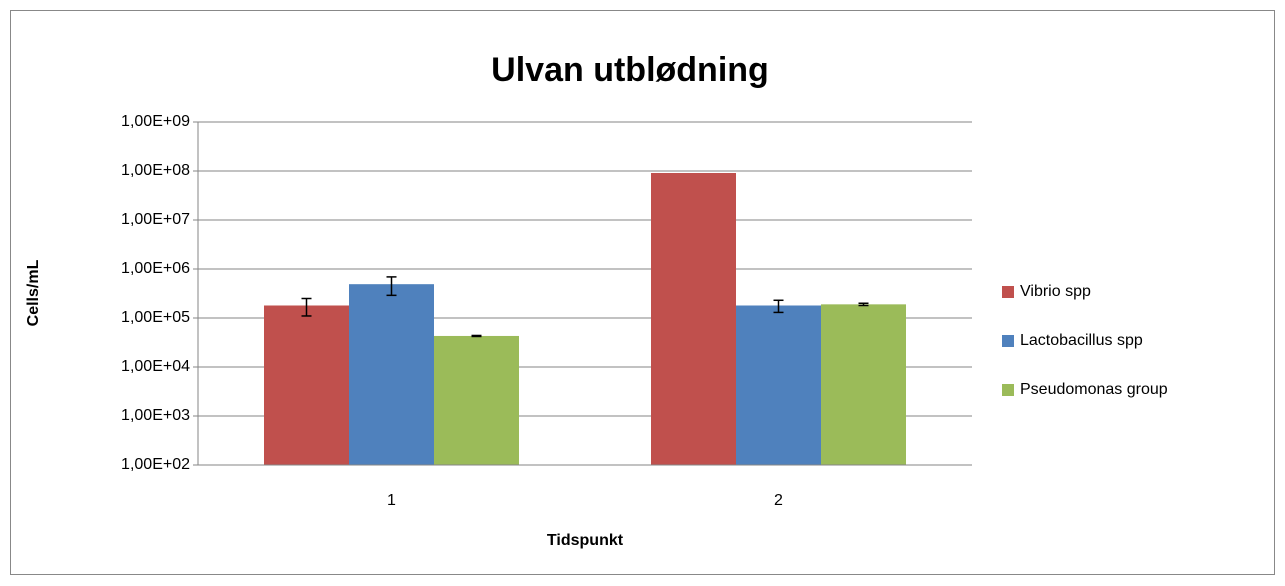 This screenshot has height=586, width=1285. I want to click on y-tick-label: 1,00E+09, so click(155, 121).